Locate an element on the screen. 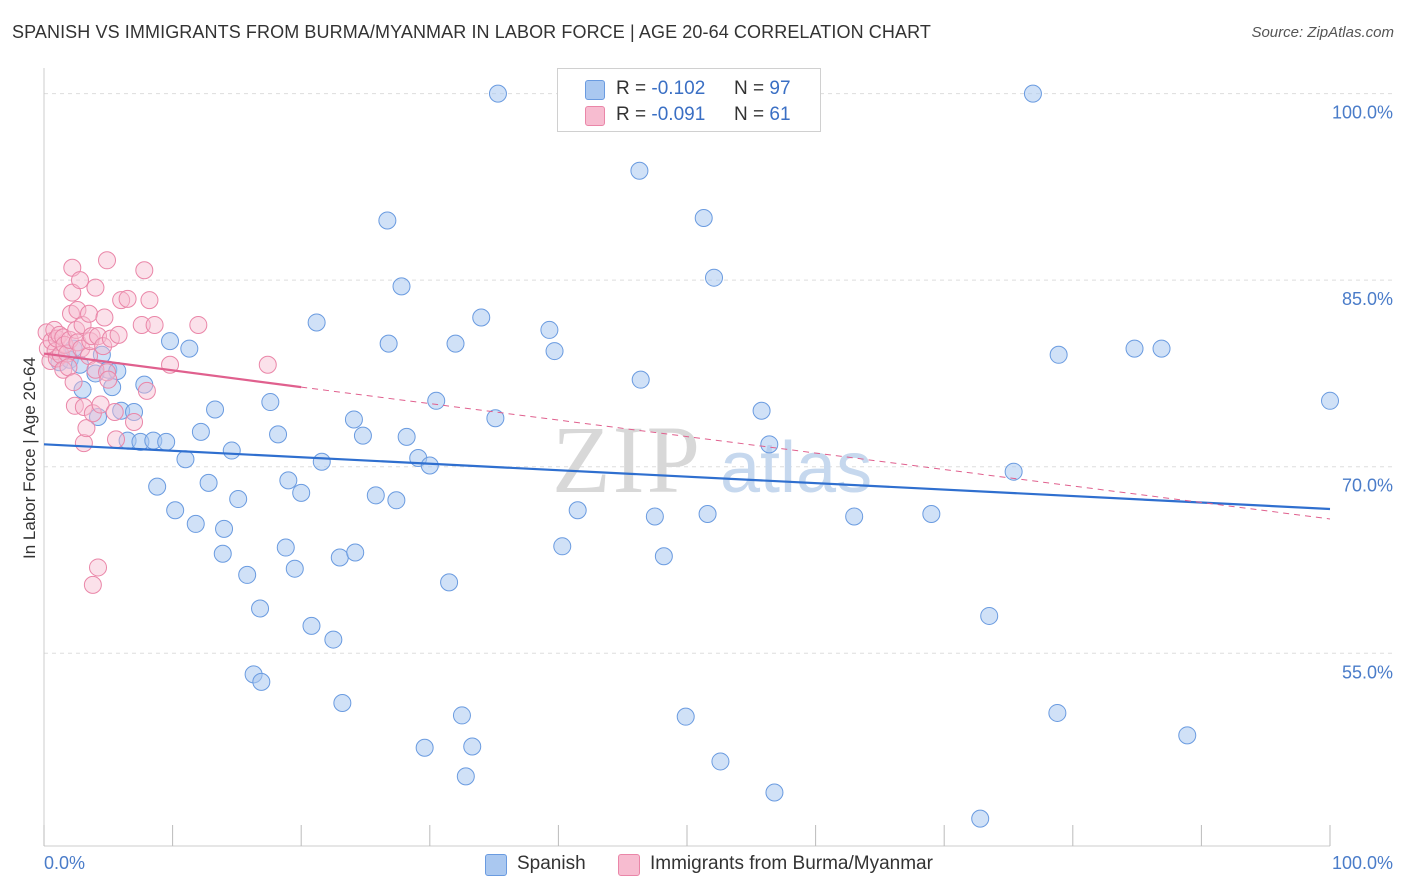 This screenshot has width=1406, height=892. y-tick-label: 70.0% is located at coordinates (1367, 486).